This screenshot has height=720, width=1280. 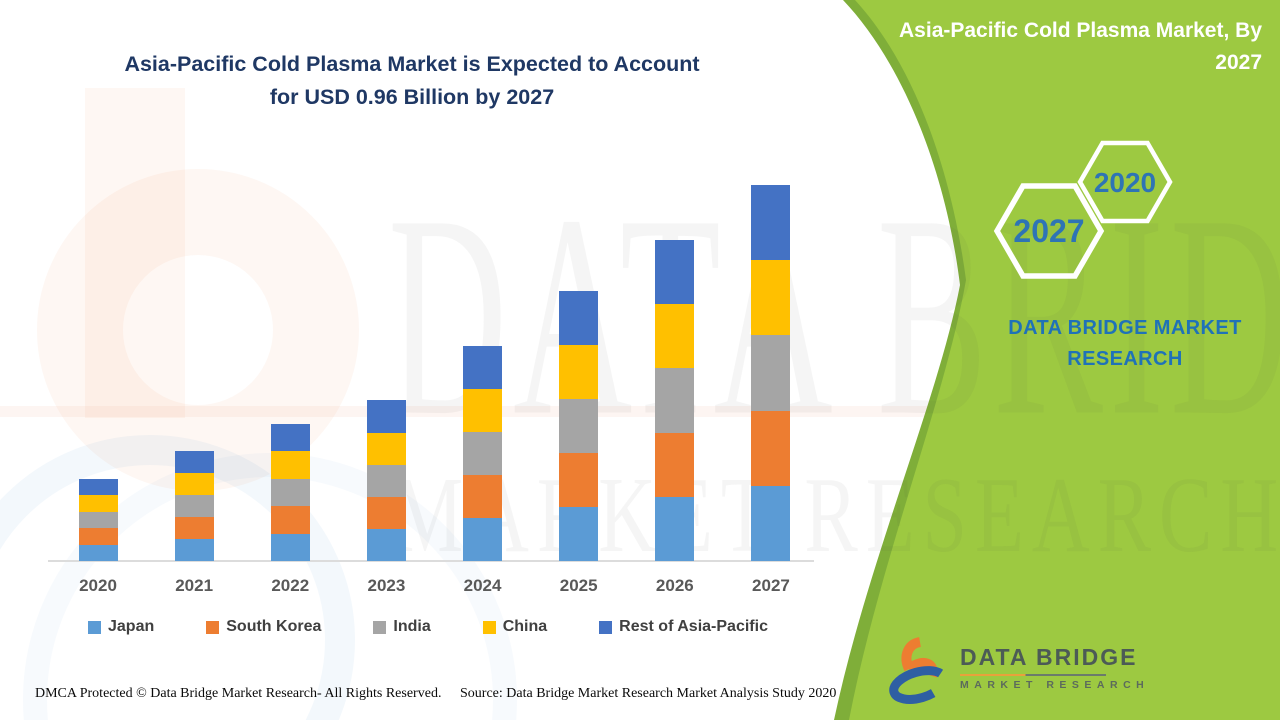 What do you see at coordinates (771, 585) in the screenshot?
I see `x-axis-label-2027: 2027` at bounding box center [771, 585].